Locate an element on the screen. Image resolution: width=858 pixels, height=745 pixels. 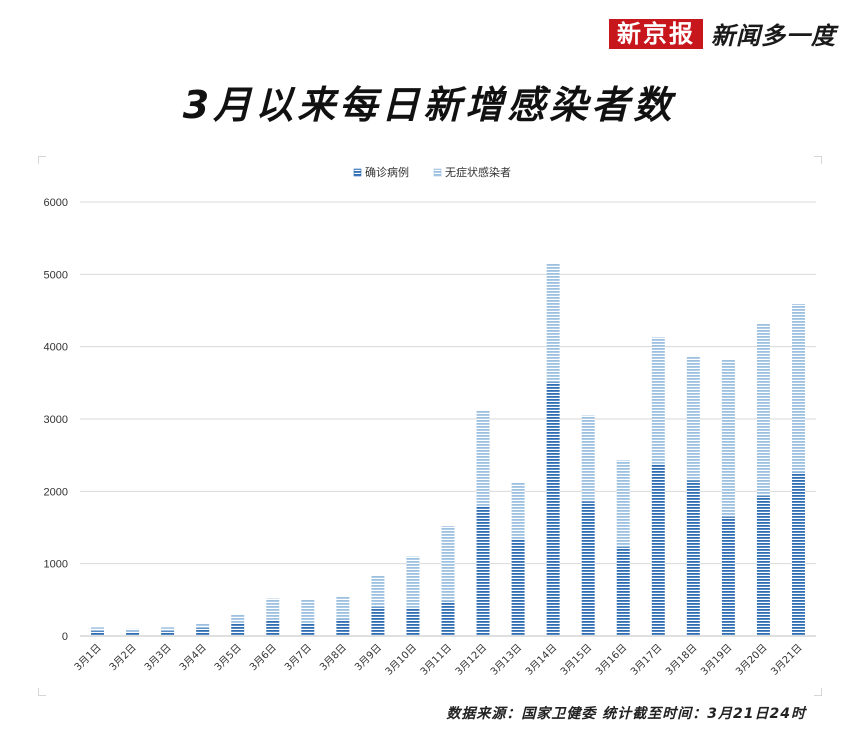
x-tick-label: 3月21日 is located at coordinates (786, 660).